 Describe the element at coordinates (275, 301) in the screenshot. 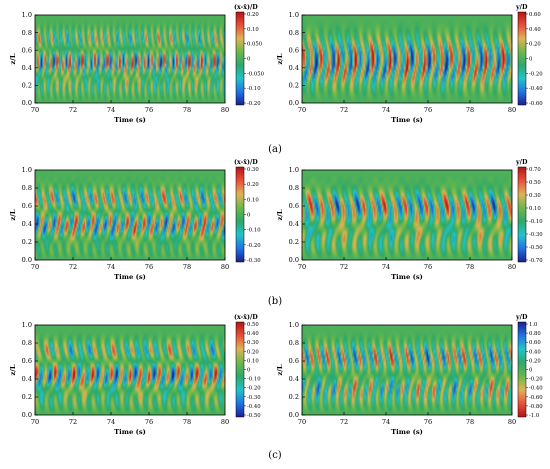

I see `row-label-b: (b)` at that location.